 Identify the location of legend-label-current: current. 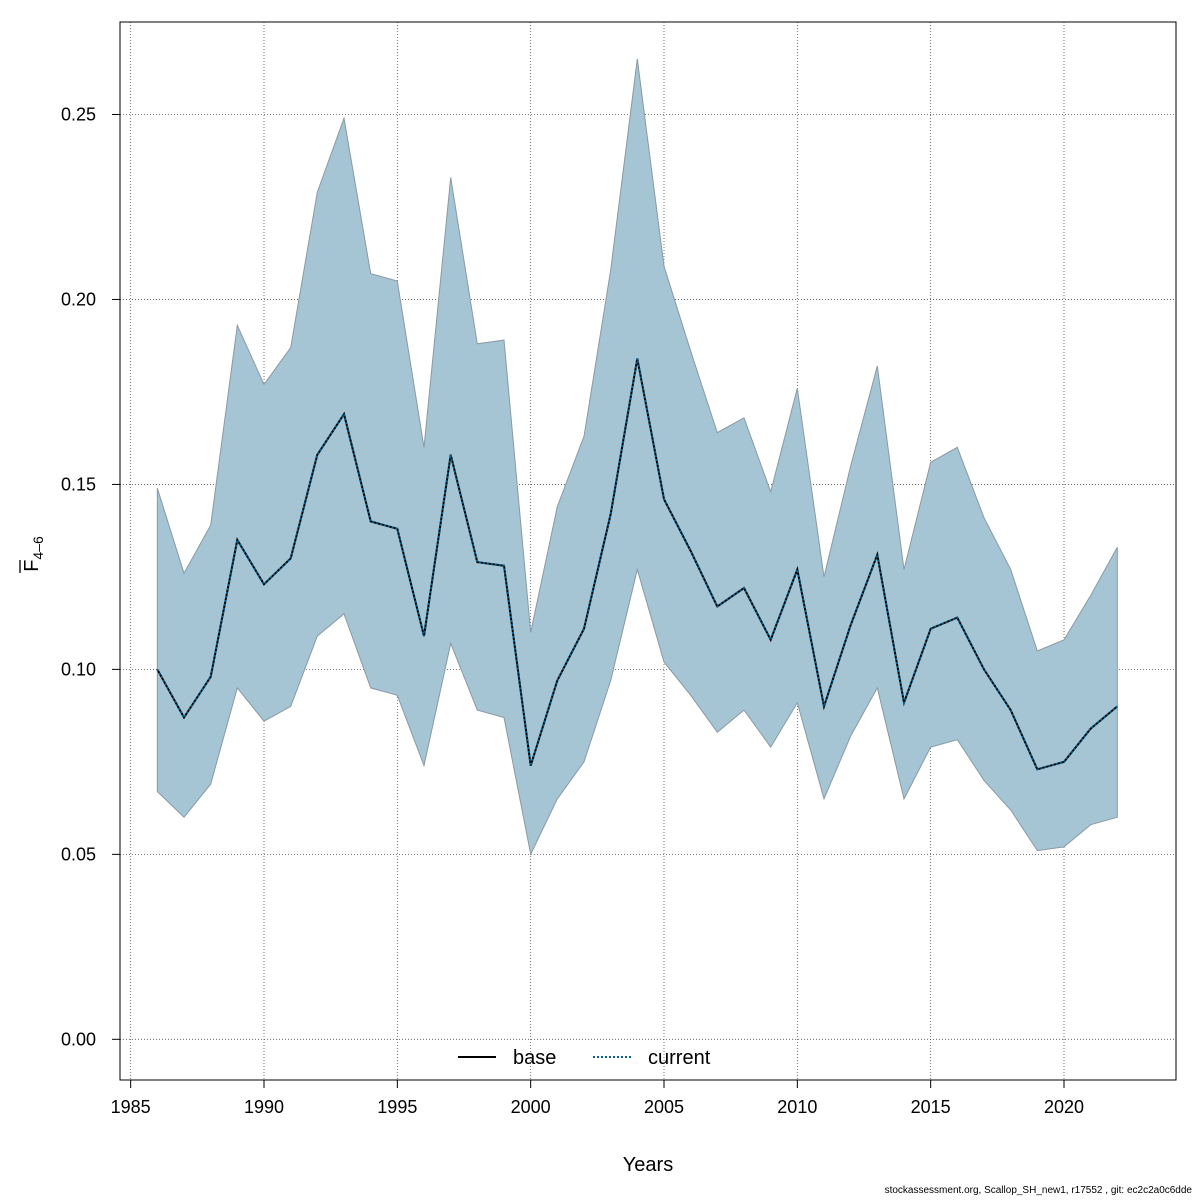
(679, 1058).